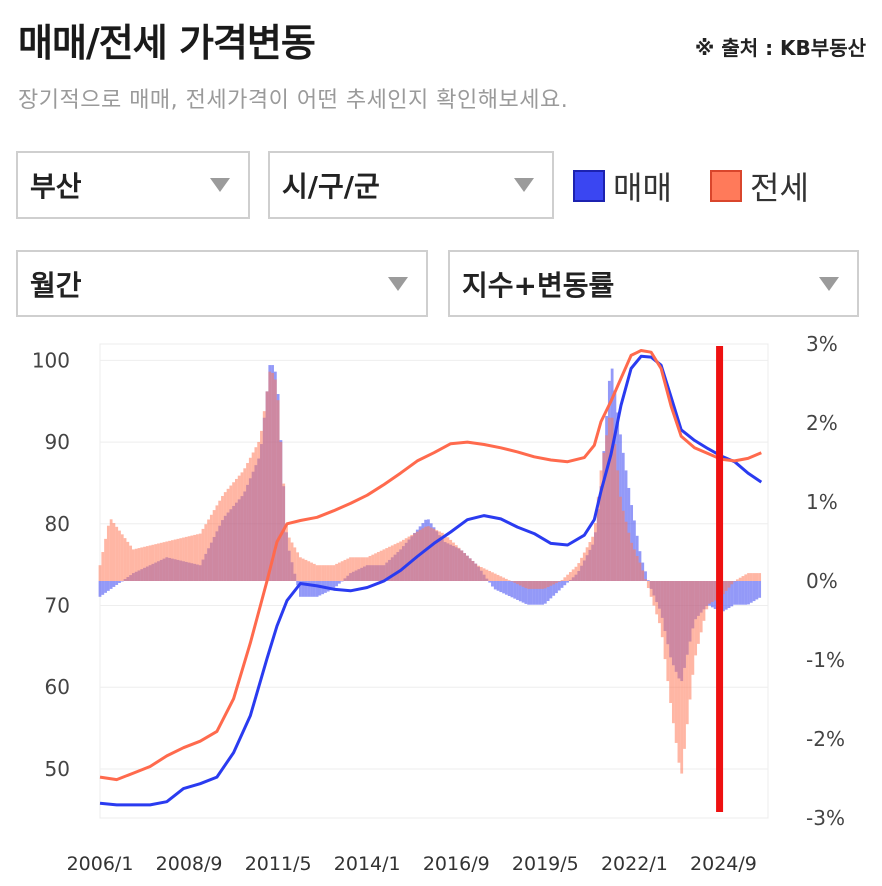 The height and width of the screenshot is (886, 882). What do you see at coordinates (825, 660) in the screenshot?
I see `y-right-tick-label: -1%` at bounding box center [825, 660].